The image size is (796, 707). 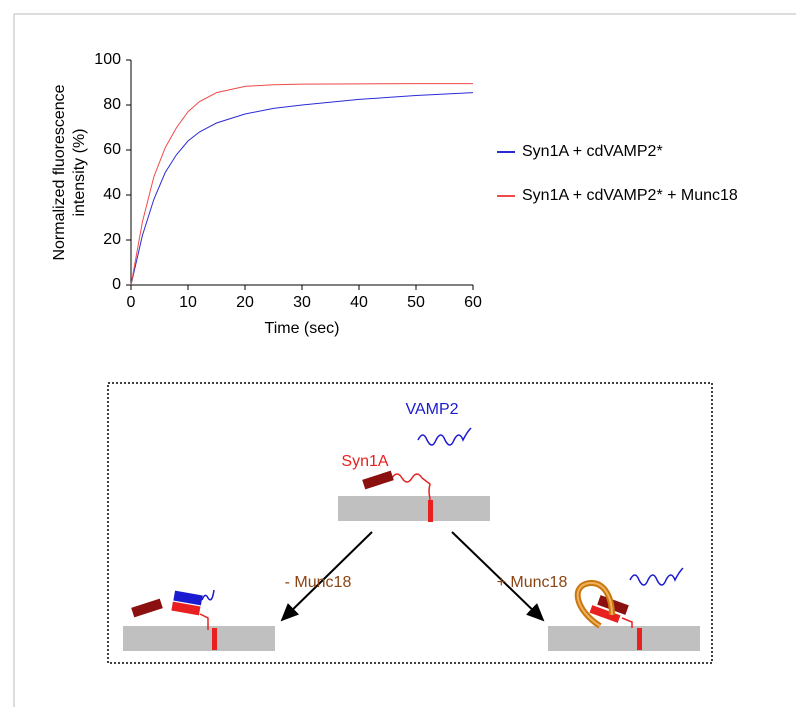 What do you see at coordinates (107, 59) in the screenshot?
I see `y-tick-label: 100` at bounding box center [107, 59].